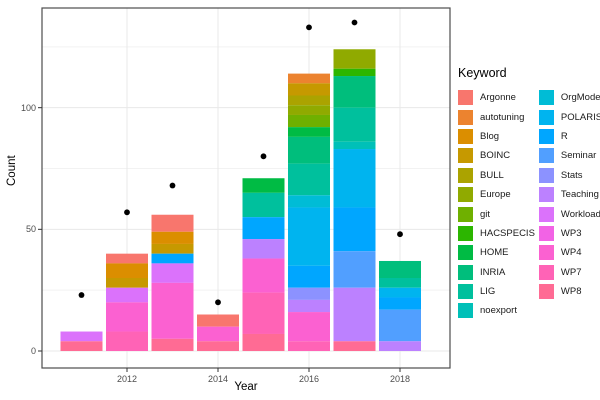  I want to click on legend-label: WP3, so click(571, 233).